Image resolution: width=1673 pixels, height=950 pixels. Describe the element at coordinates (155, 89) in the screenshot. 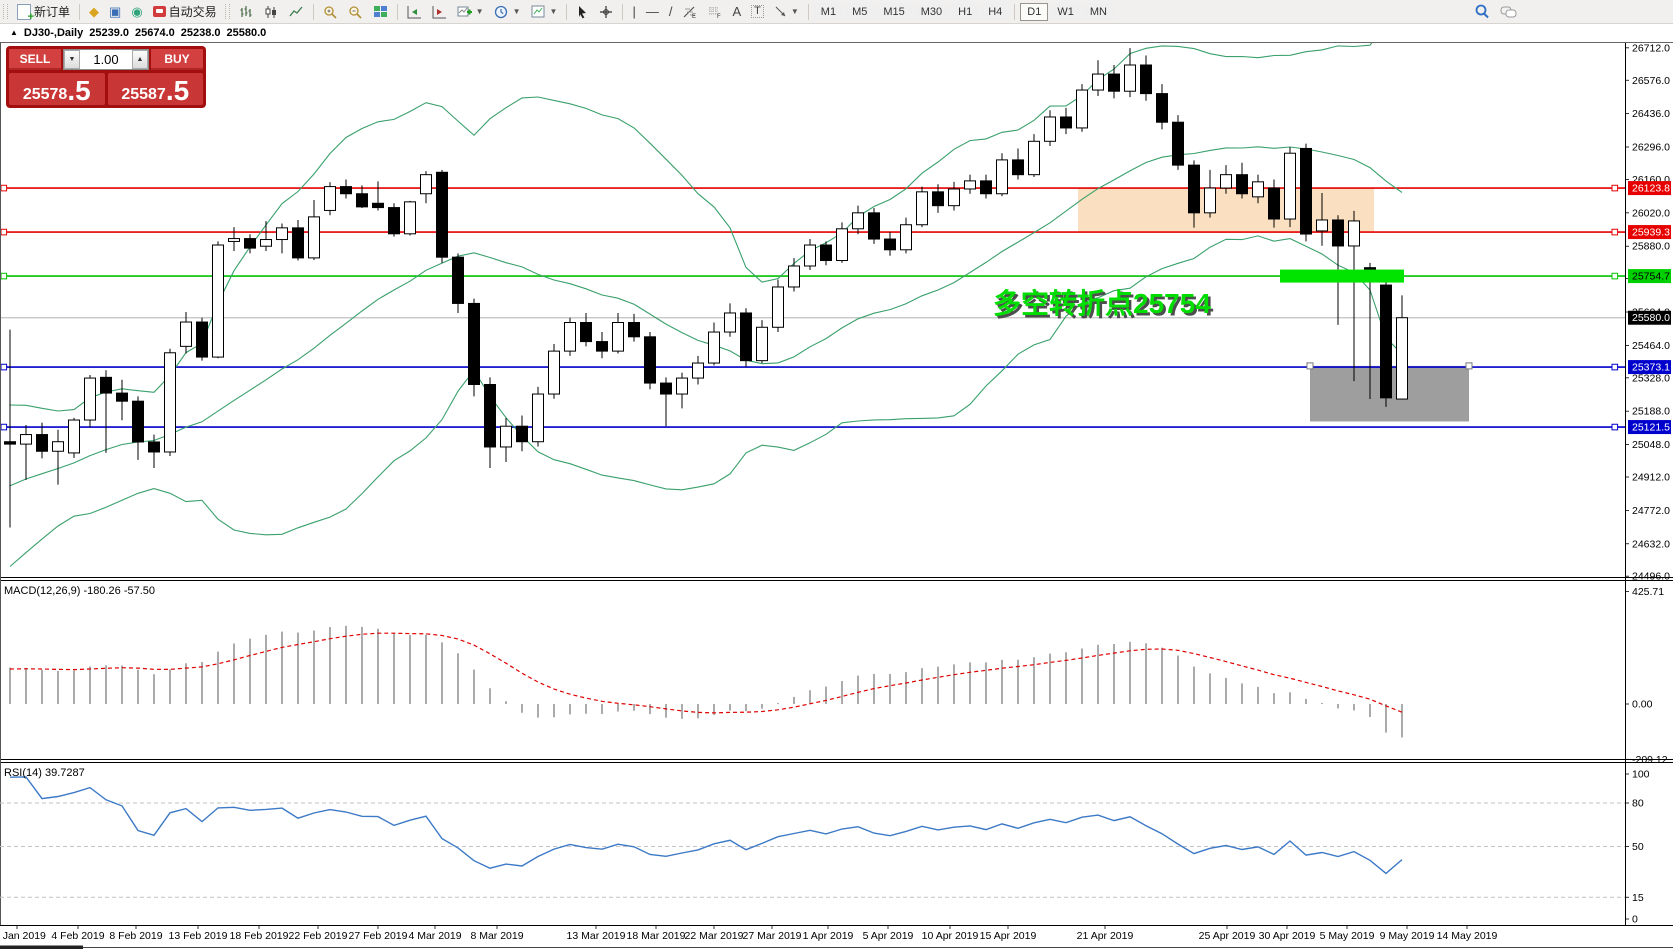

I see `buy-price-box: 25587 .5` at that location.